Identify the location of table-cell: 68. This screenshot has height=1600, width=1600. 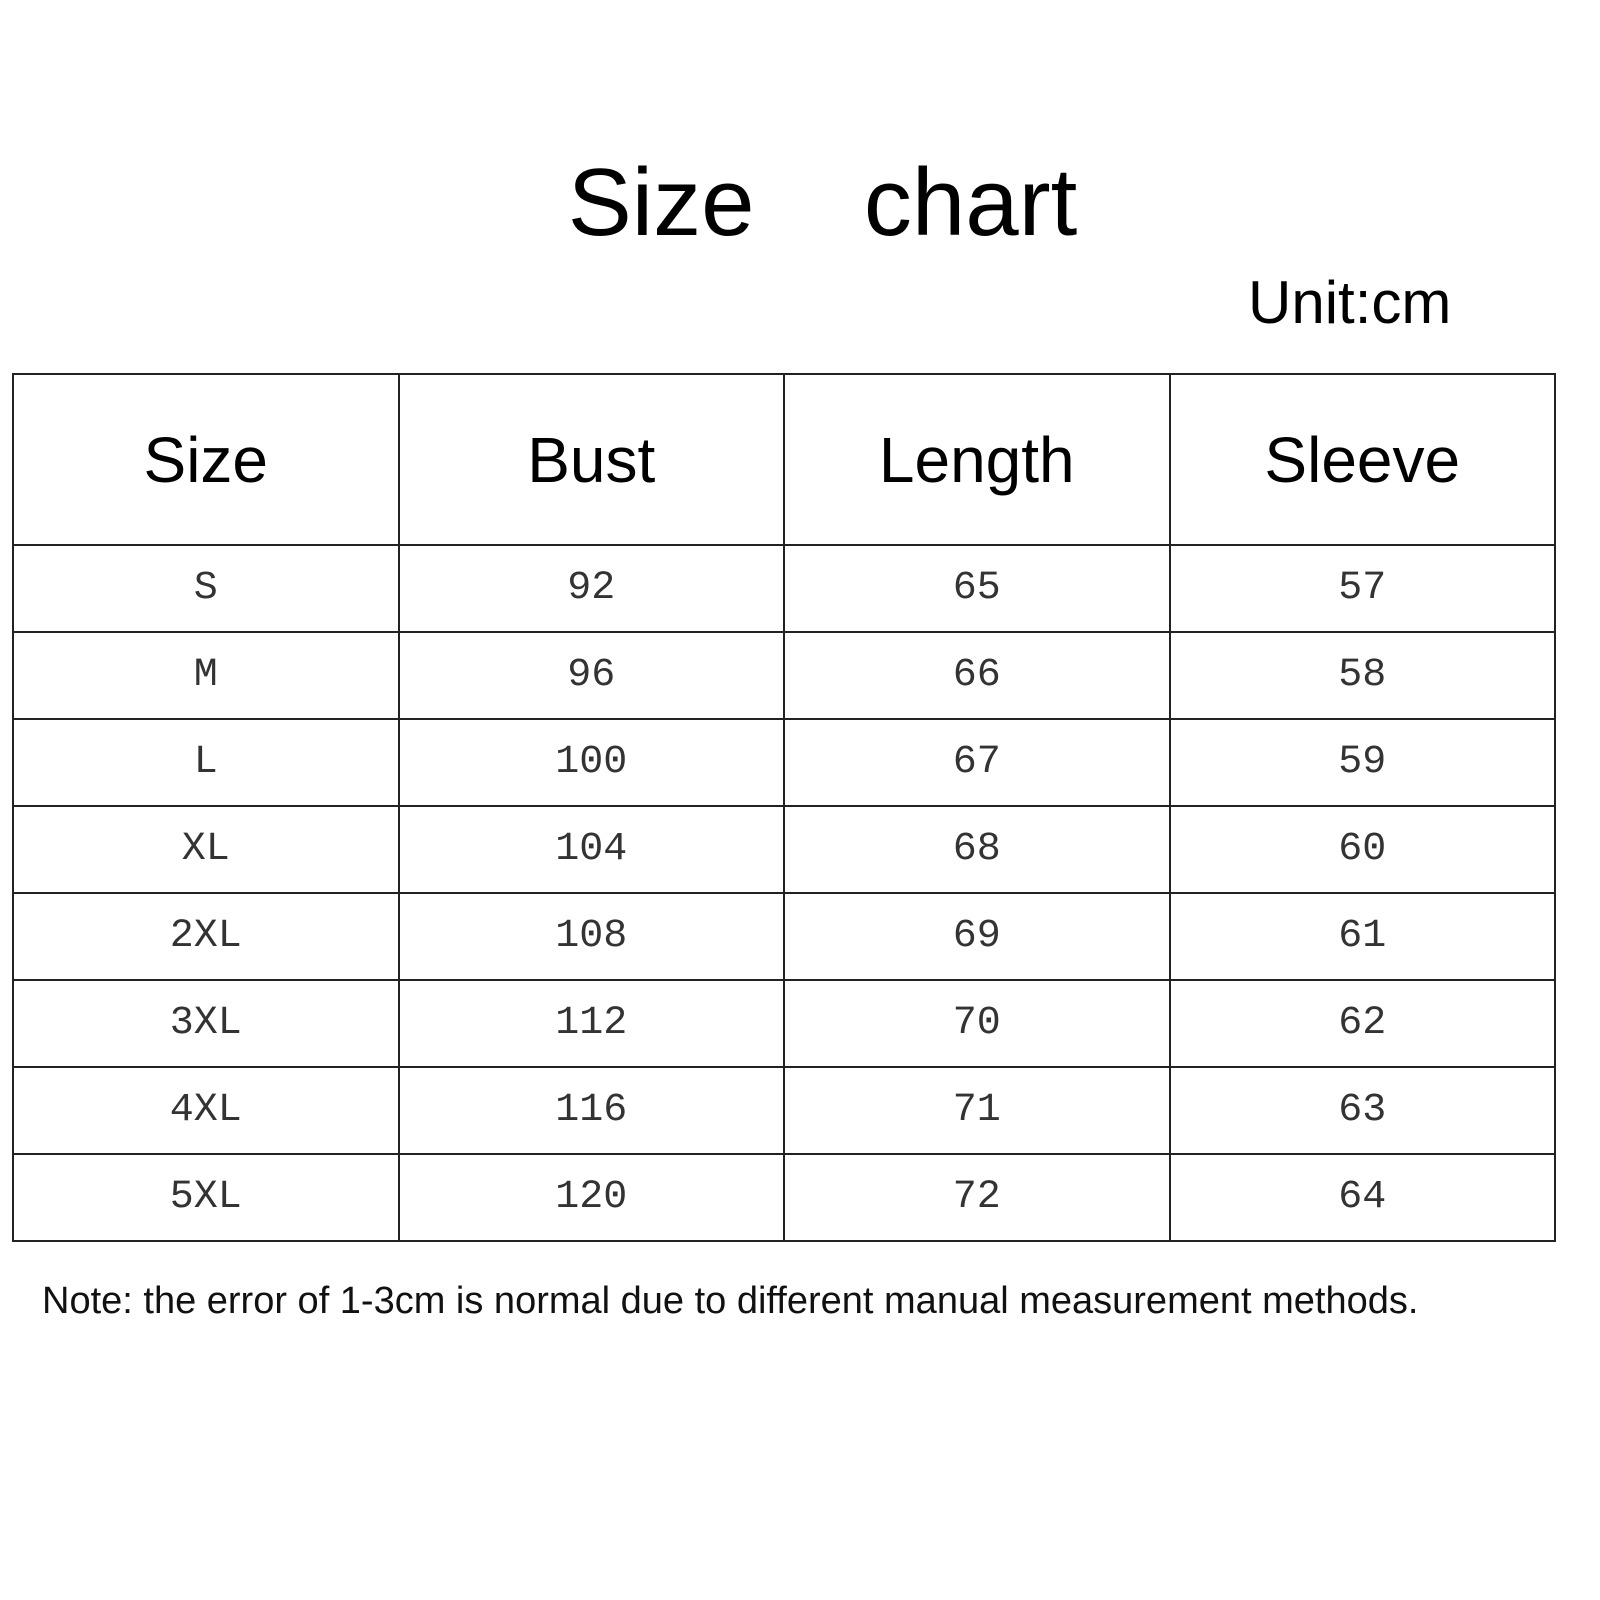
(977, 849).